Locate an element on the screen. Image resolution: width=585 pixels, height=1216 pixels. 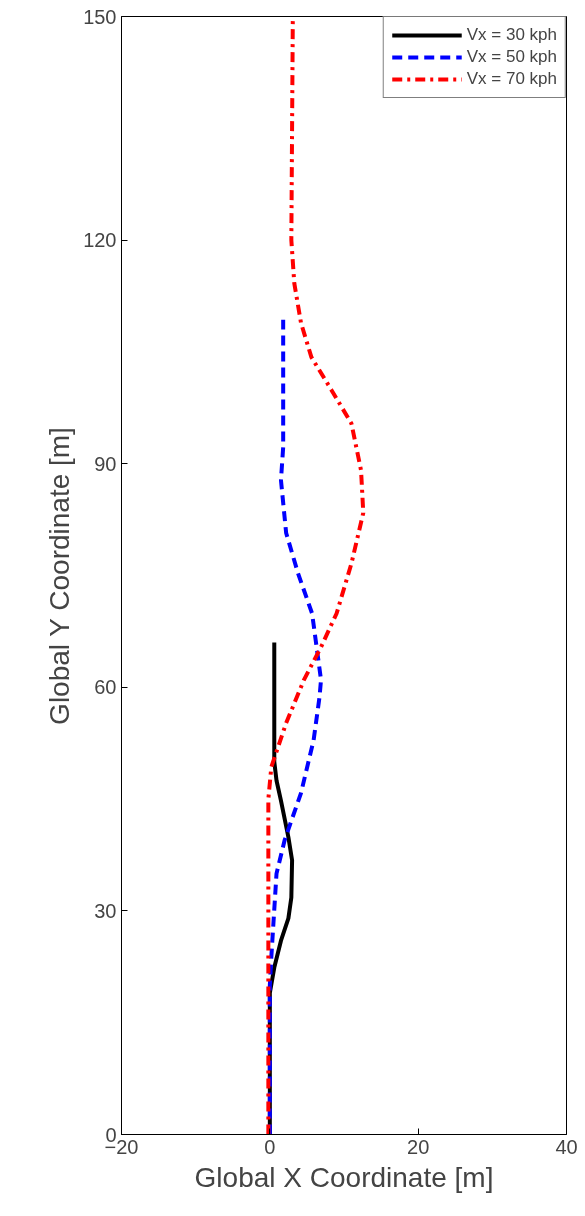
legend-label: Vx = 70 kph is located at coordinates (511, 79).